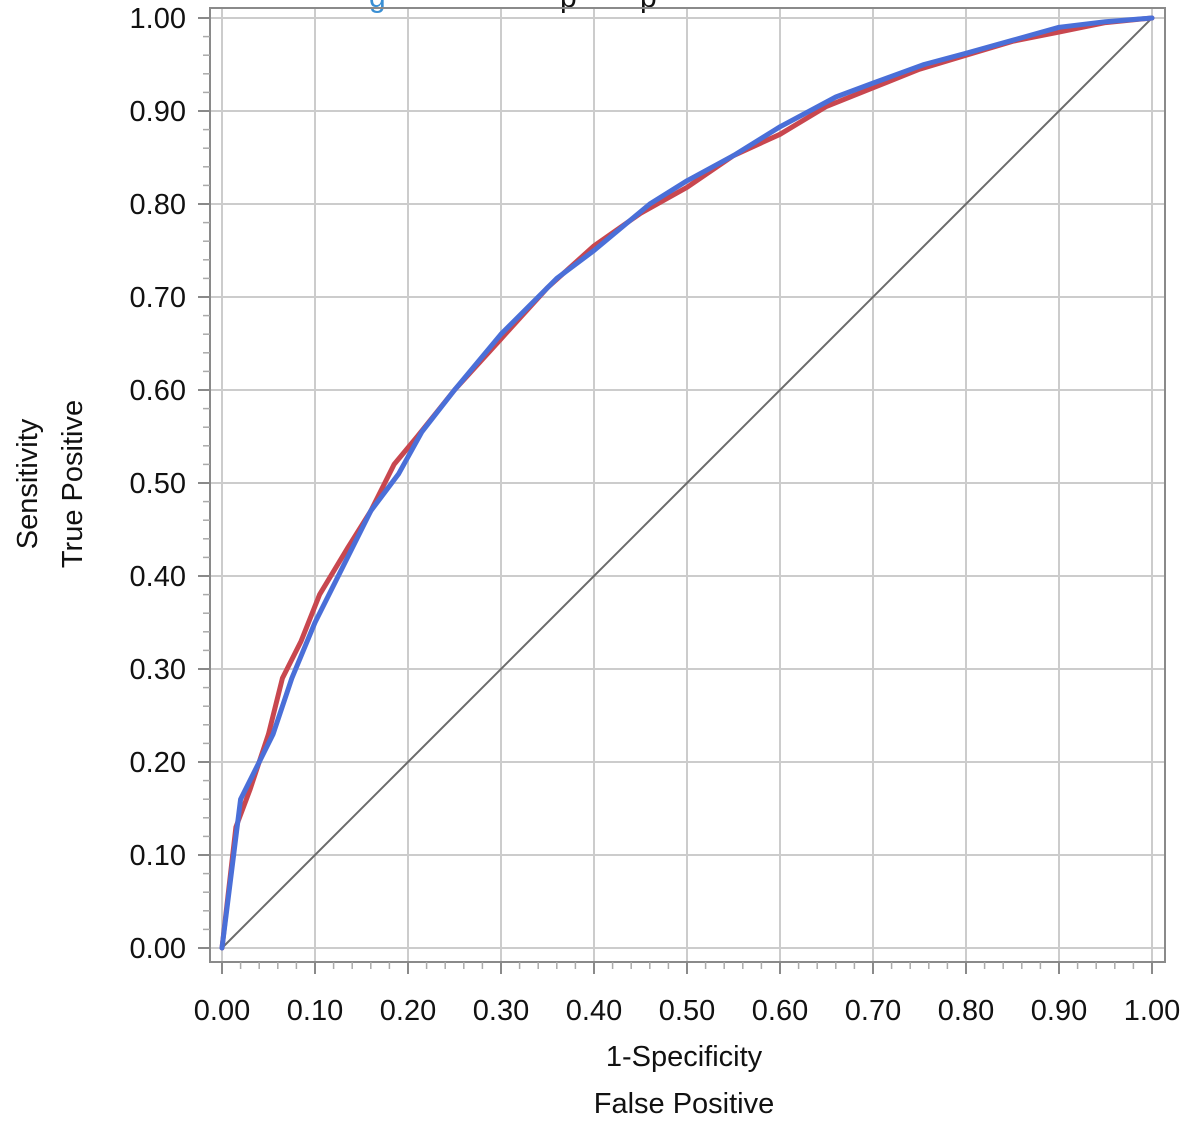 This screenshot has height=1126, width=1200. I want to click on y-tick-label: 0.90, so click(158, 112).